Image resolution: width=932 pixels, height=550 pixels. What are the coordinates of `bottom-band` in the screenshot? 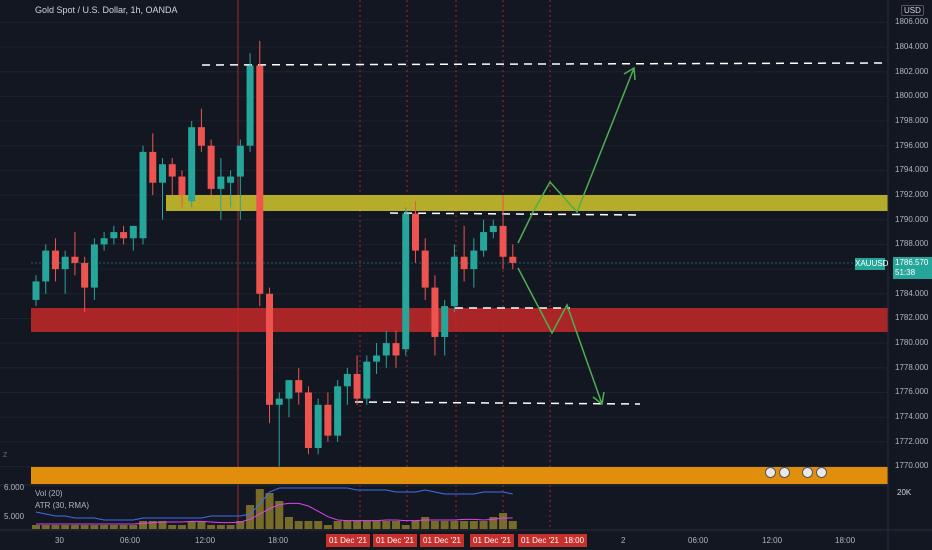 It's located at (459, 475).